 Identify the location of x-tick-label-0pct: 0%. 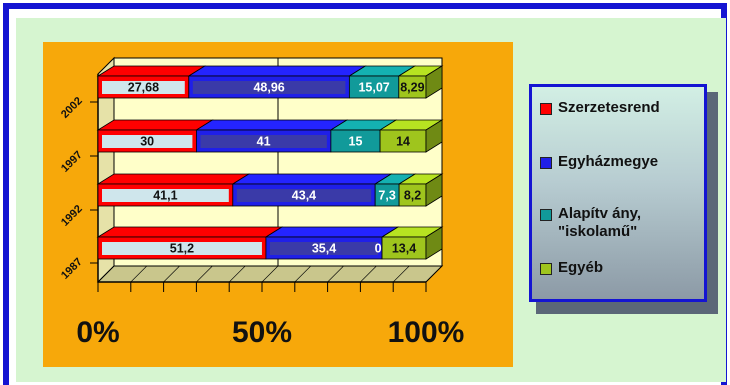
(97, 332).